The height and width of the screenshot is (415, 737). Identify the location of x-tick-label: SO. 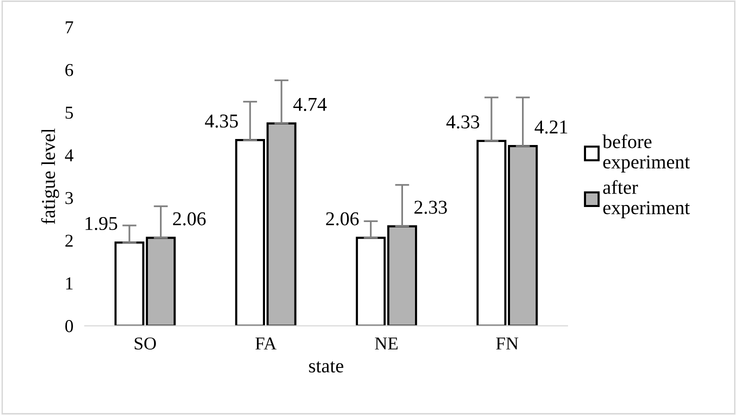
(145, 343).